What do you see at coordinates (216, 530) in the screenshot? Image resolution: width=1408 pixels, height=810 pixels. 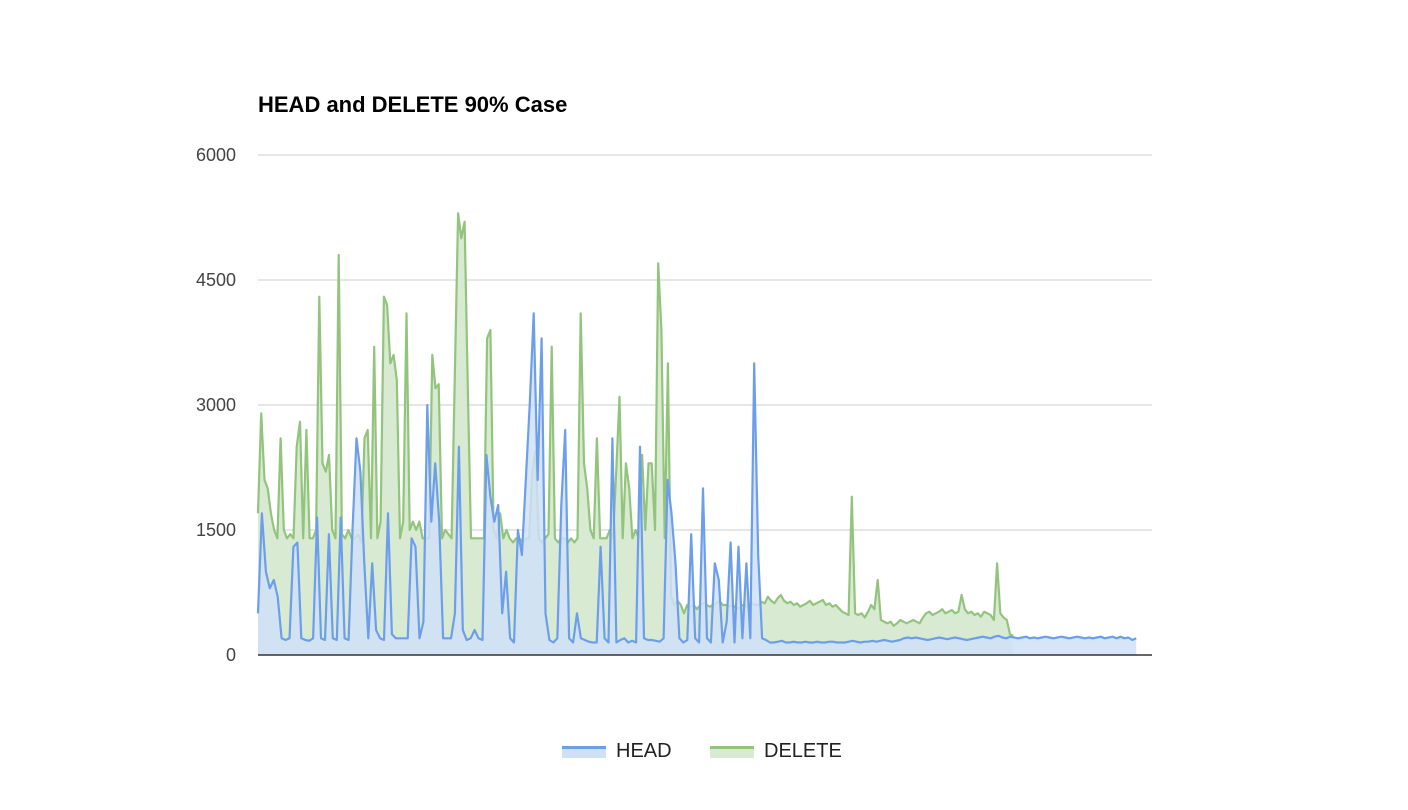 I see `y-tick-label: 1500` at bounding box center [216, 530].